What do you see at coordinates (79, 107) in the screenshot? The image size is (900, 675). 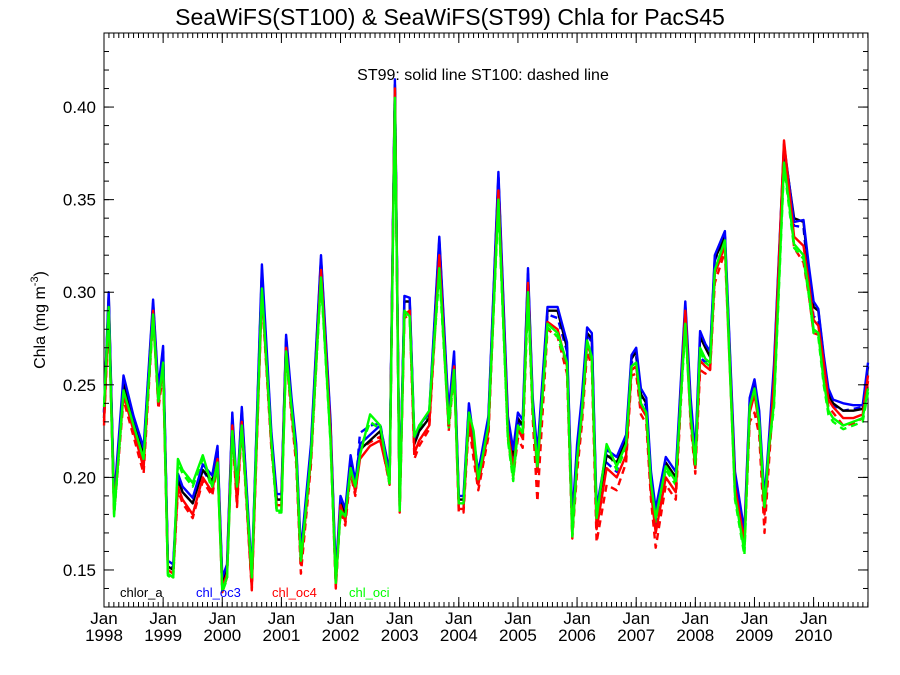 I see `y-tick-label: 0.40` at bounding box center [79, 107].